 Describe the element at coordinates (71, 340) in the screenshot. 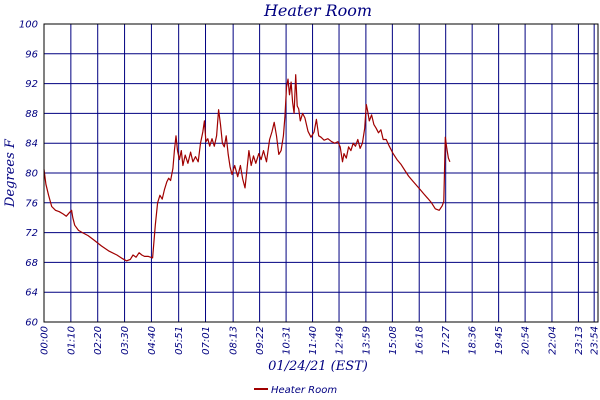

I see `x-tick-label: 01:10` at that location.